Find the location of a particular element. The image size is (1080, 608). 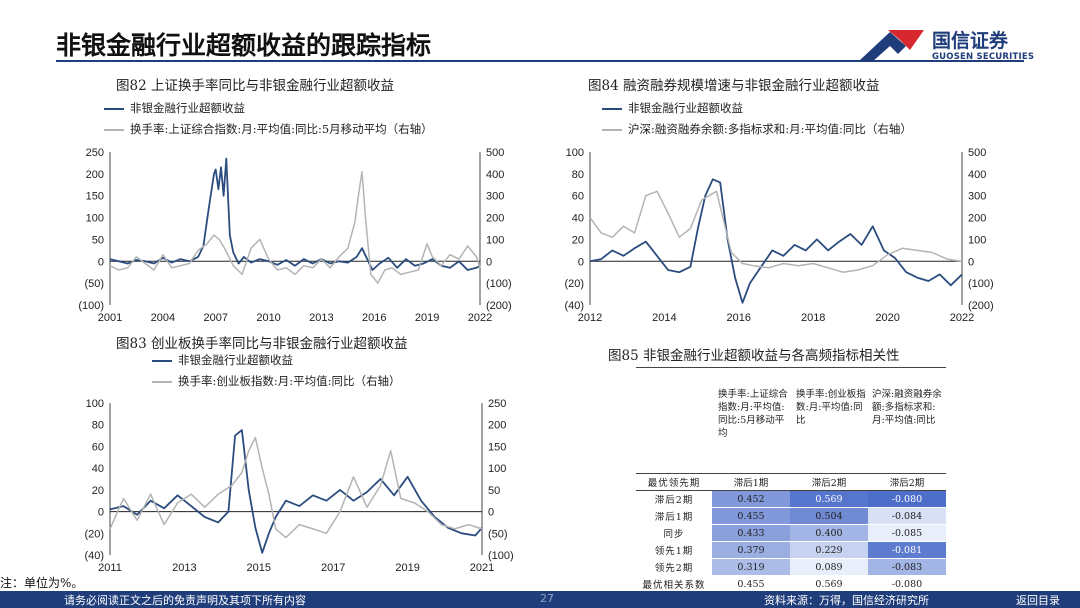

y-left-tick-label: 250 is located at coordinates (95, 153).